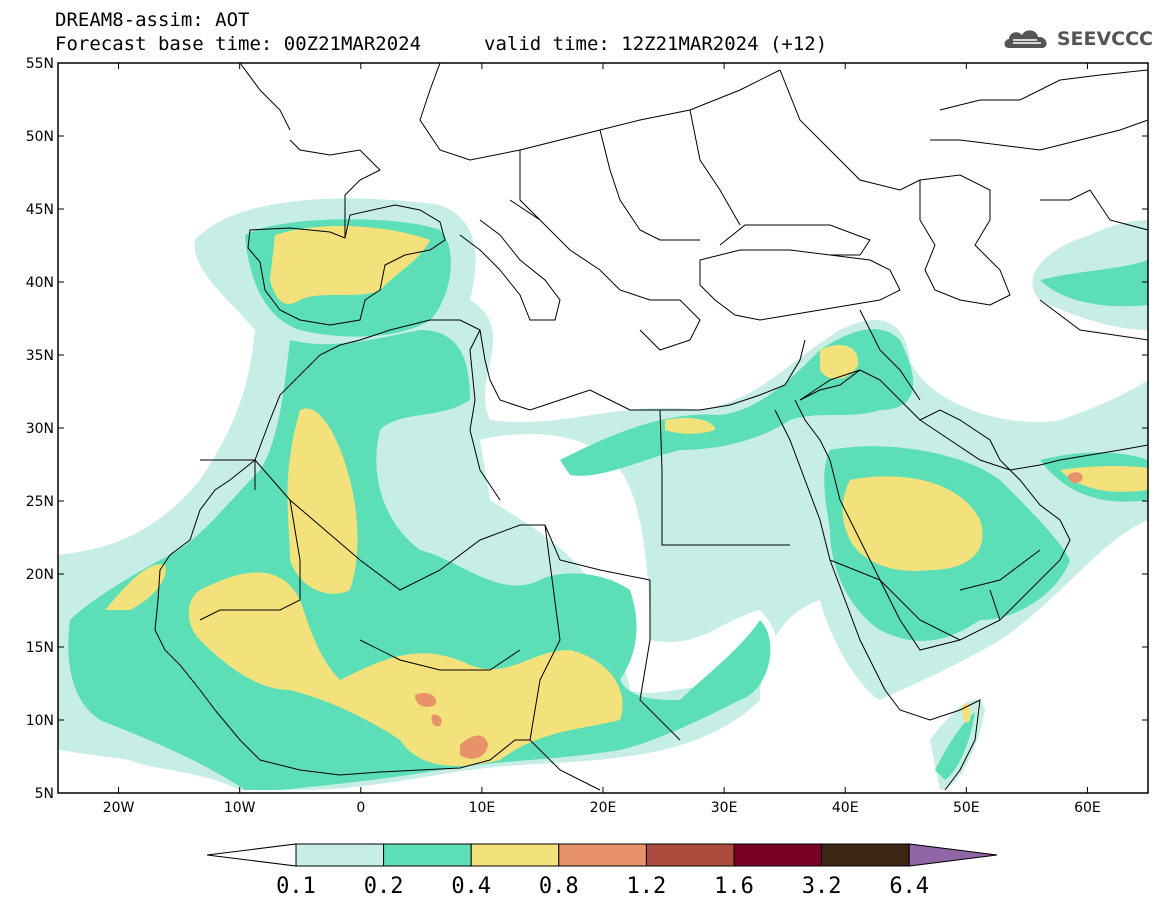 This screenshot has height=905, width=1165. What do you see at coordinates (40, 64) in the screenshot?
I see `lat-tick-label: 55N` at bounding box center [40, 64].